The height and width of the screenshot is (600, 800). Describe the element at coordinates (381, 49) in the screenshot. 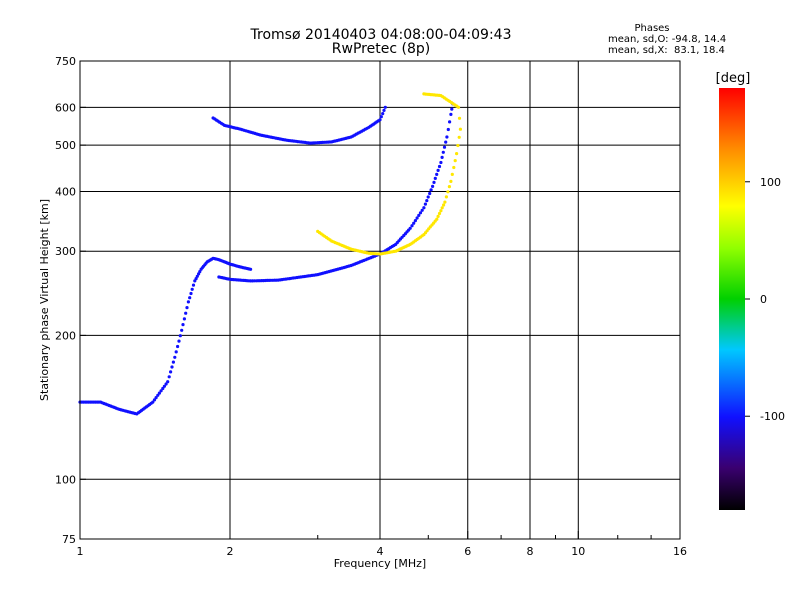

I see `chart-subtitle: RwPretec (8p)` at that location.